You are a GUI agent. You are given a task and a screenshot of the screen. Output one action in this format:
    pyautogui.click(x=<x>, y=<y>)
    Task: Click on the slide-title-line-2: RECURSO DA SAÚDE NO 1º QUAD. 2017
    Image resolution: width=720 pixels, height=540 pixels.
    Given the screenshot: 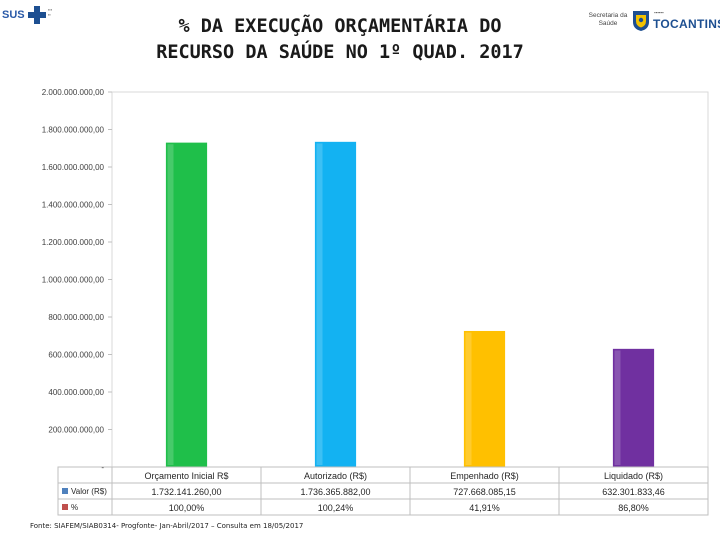 What is the action you would take?
    pyautogui.click(x=340, y=52)
    